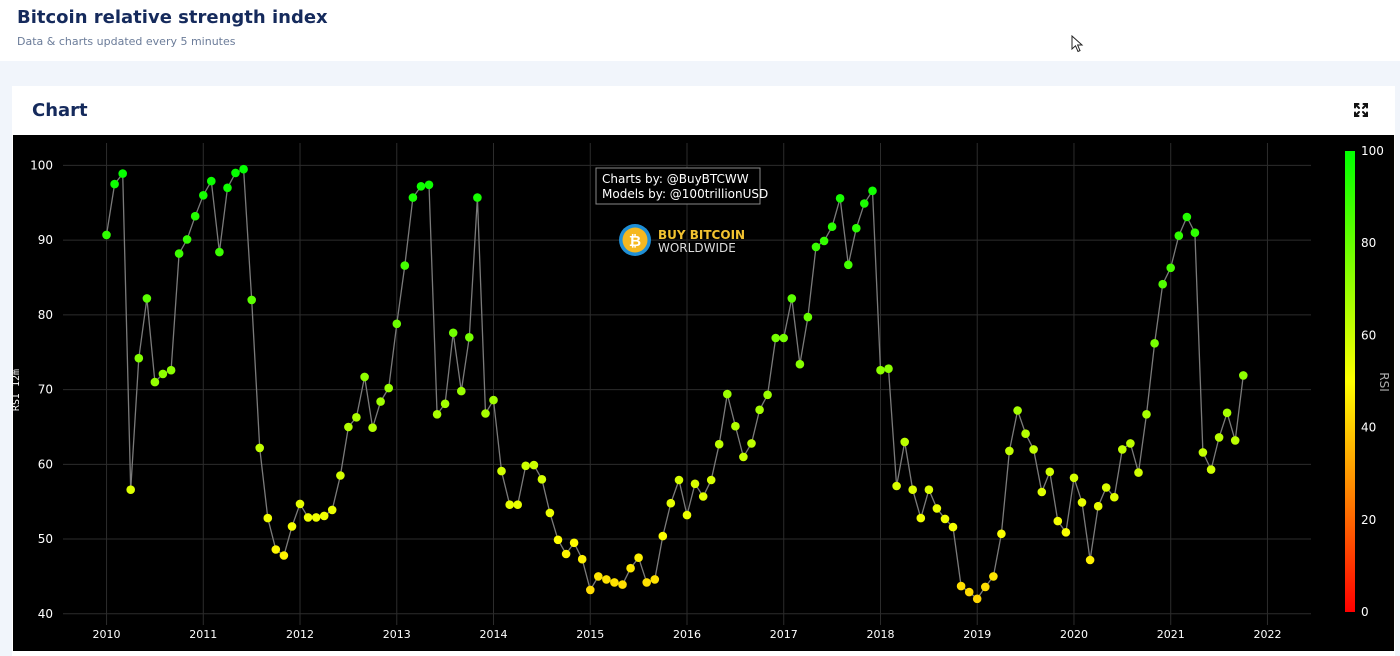 The height and width of the screenshot is (656, 1400). Describe the element at coordinates (107, 634) in the screenshot. I see `x-tick-label: 2010` at that location.